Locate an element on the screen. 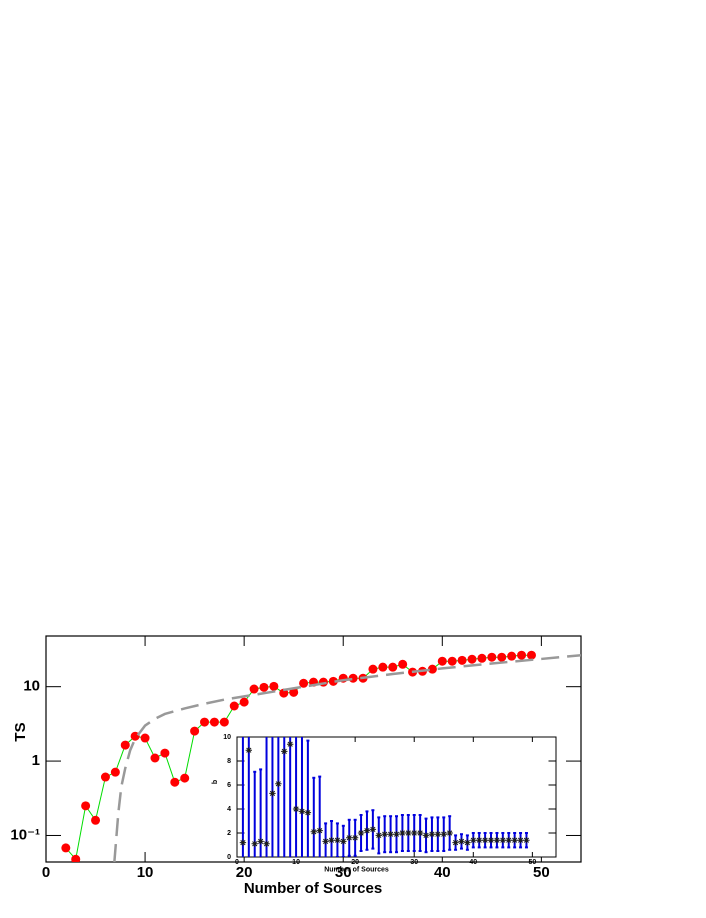 This screenshot has width=706, height=918. plot-area is located at coordinates (384, 797).